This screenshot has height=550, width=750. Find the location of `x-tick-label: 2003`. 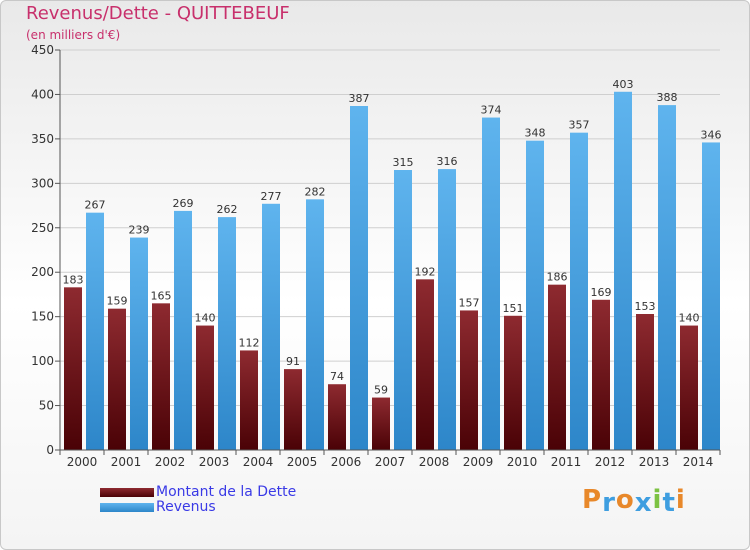

x-tick-label: 2003 is located at coordinates (214, 462).